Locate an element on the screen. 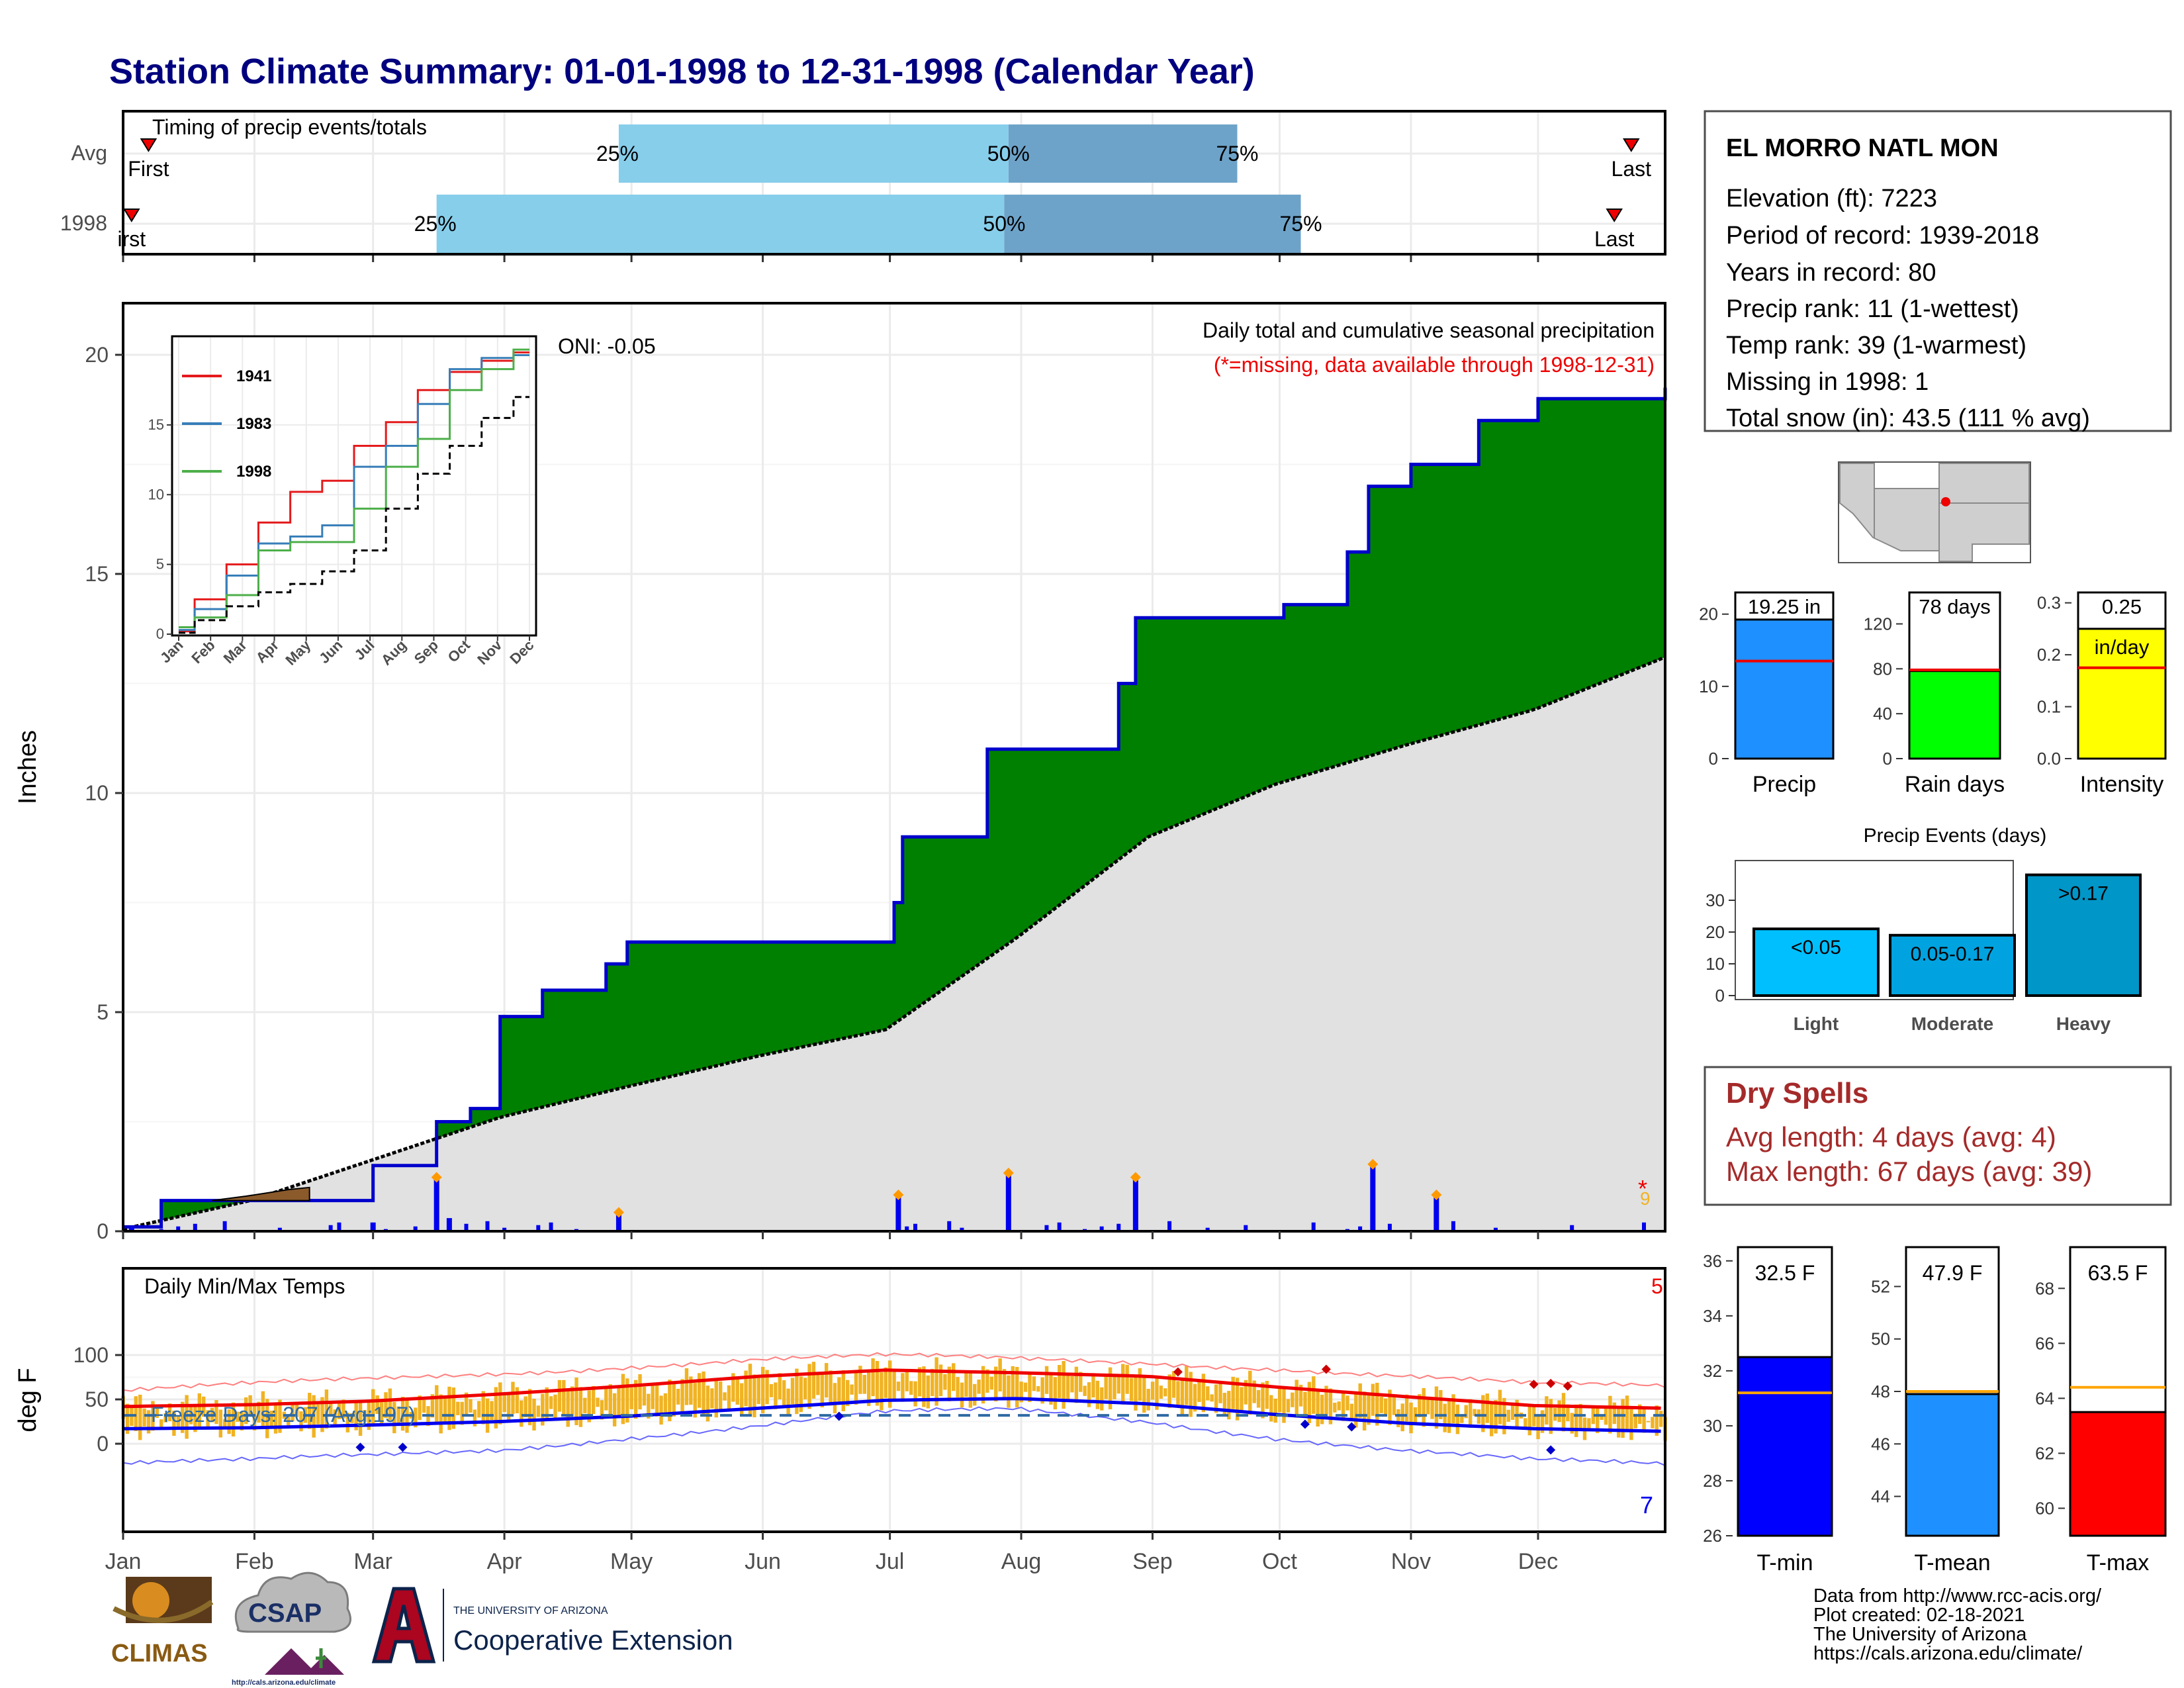 Image resolution: width=2184 pixels, height=1688 pixels. event-label: Moderate is located at coordinates (1952, 1023).